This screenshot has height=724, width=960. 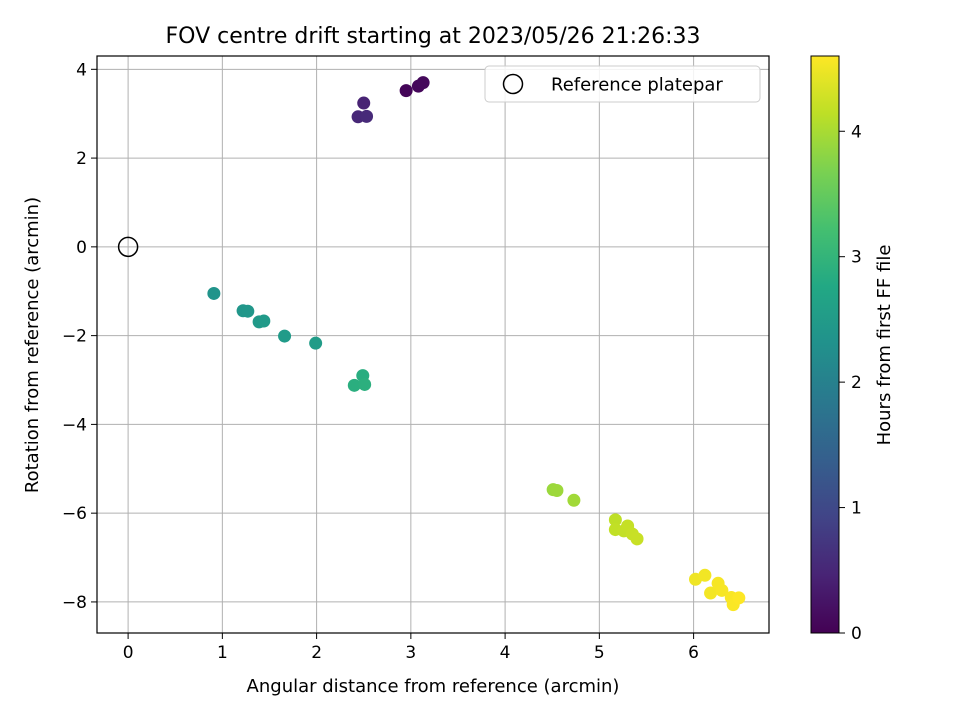 I want to click on colorbar-tick-label: 4, so click(x=856, y=132).